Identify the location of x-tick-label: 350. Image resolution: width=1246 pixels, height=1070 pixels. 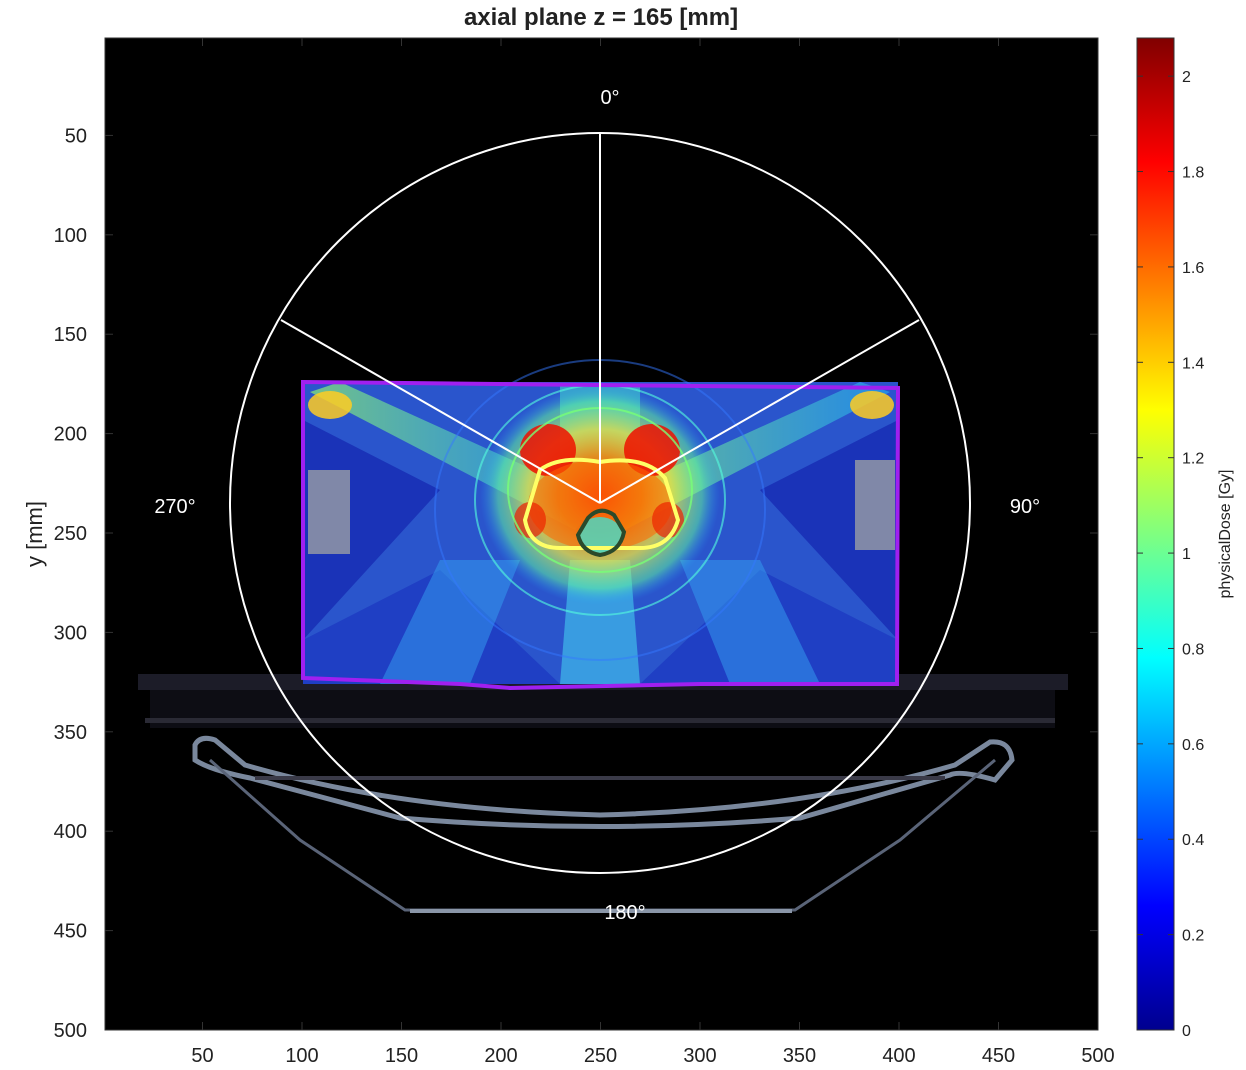
(799, 1056).